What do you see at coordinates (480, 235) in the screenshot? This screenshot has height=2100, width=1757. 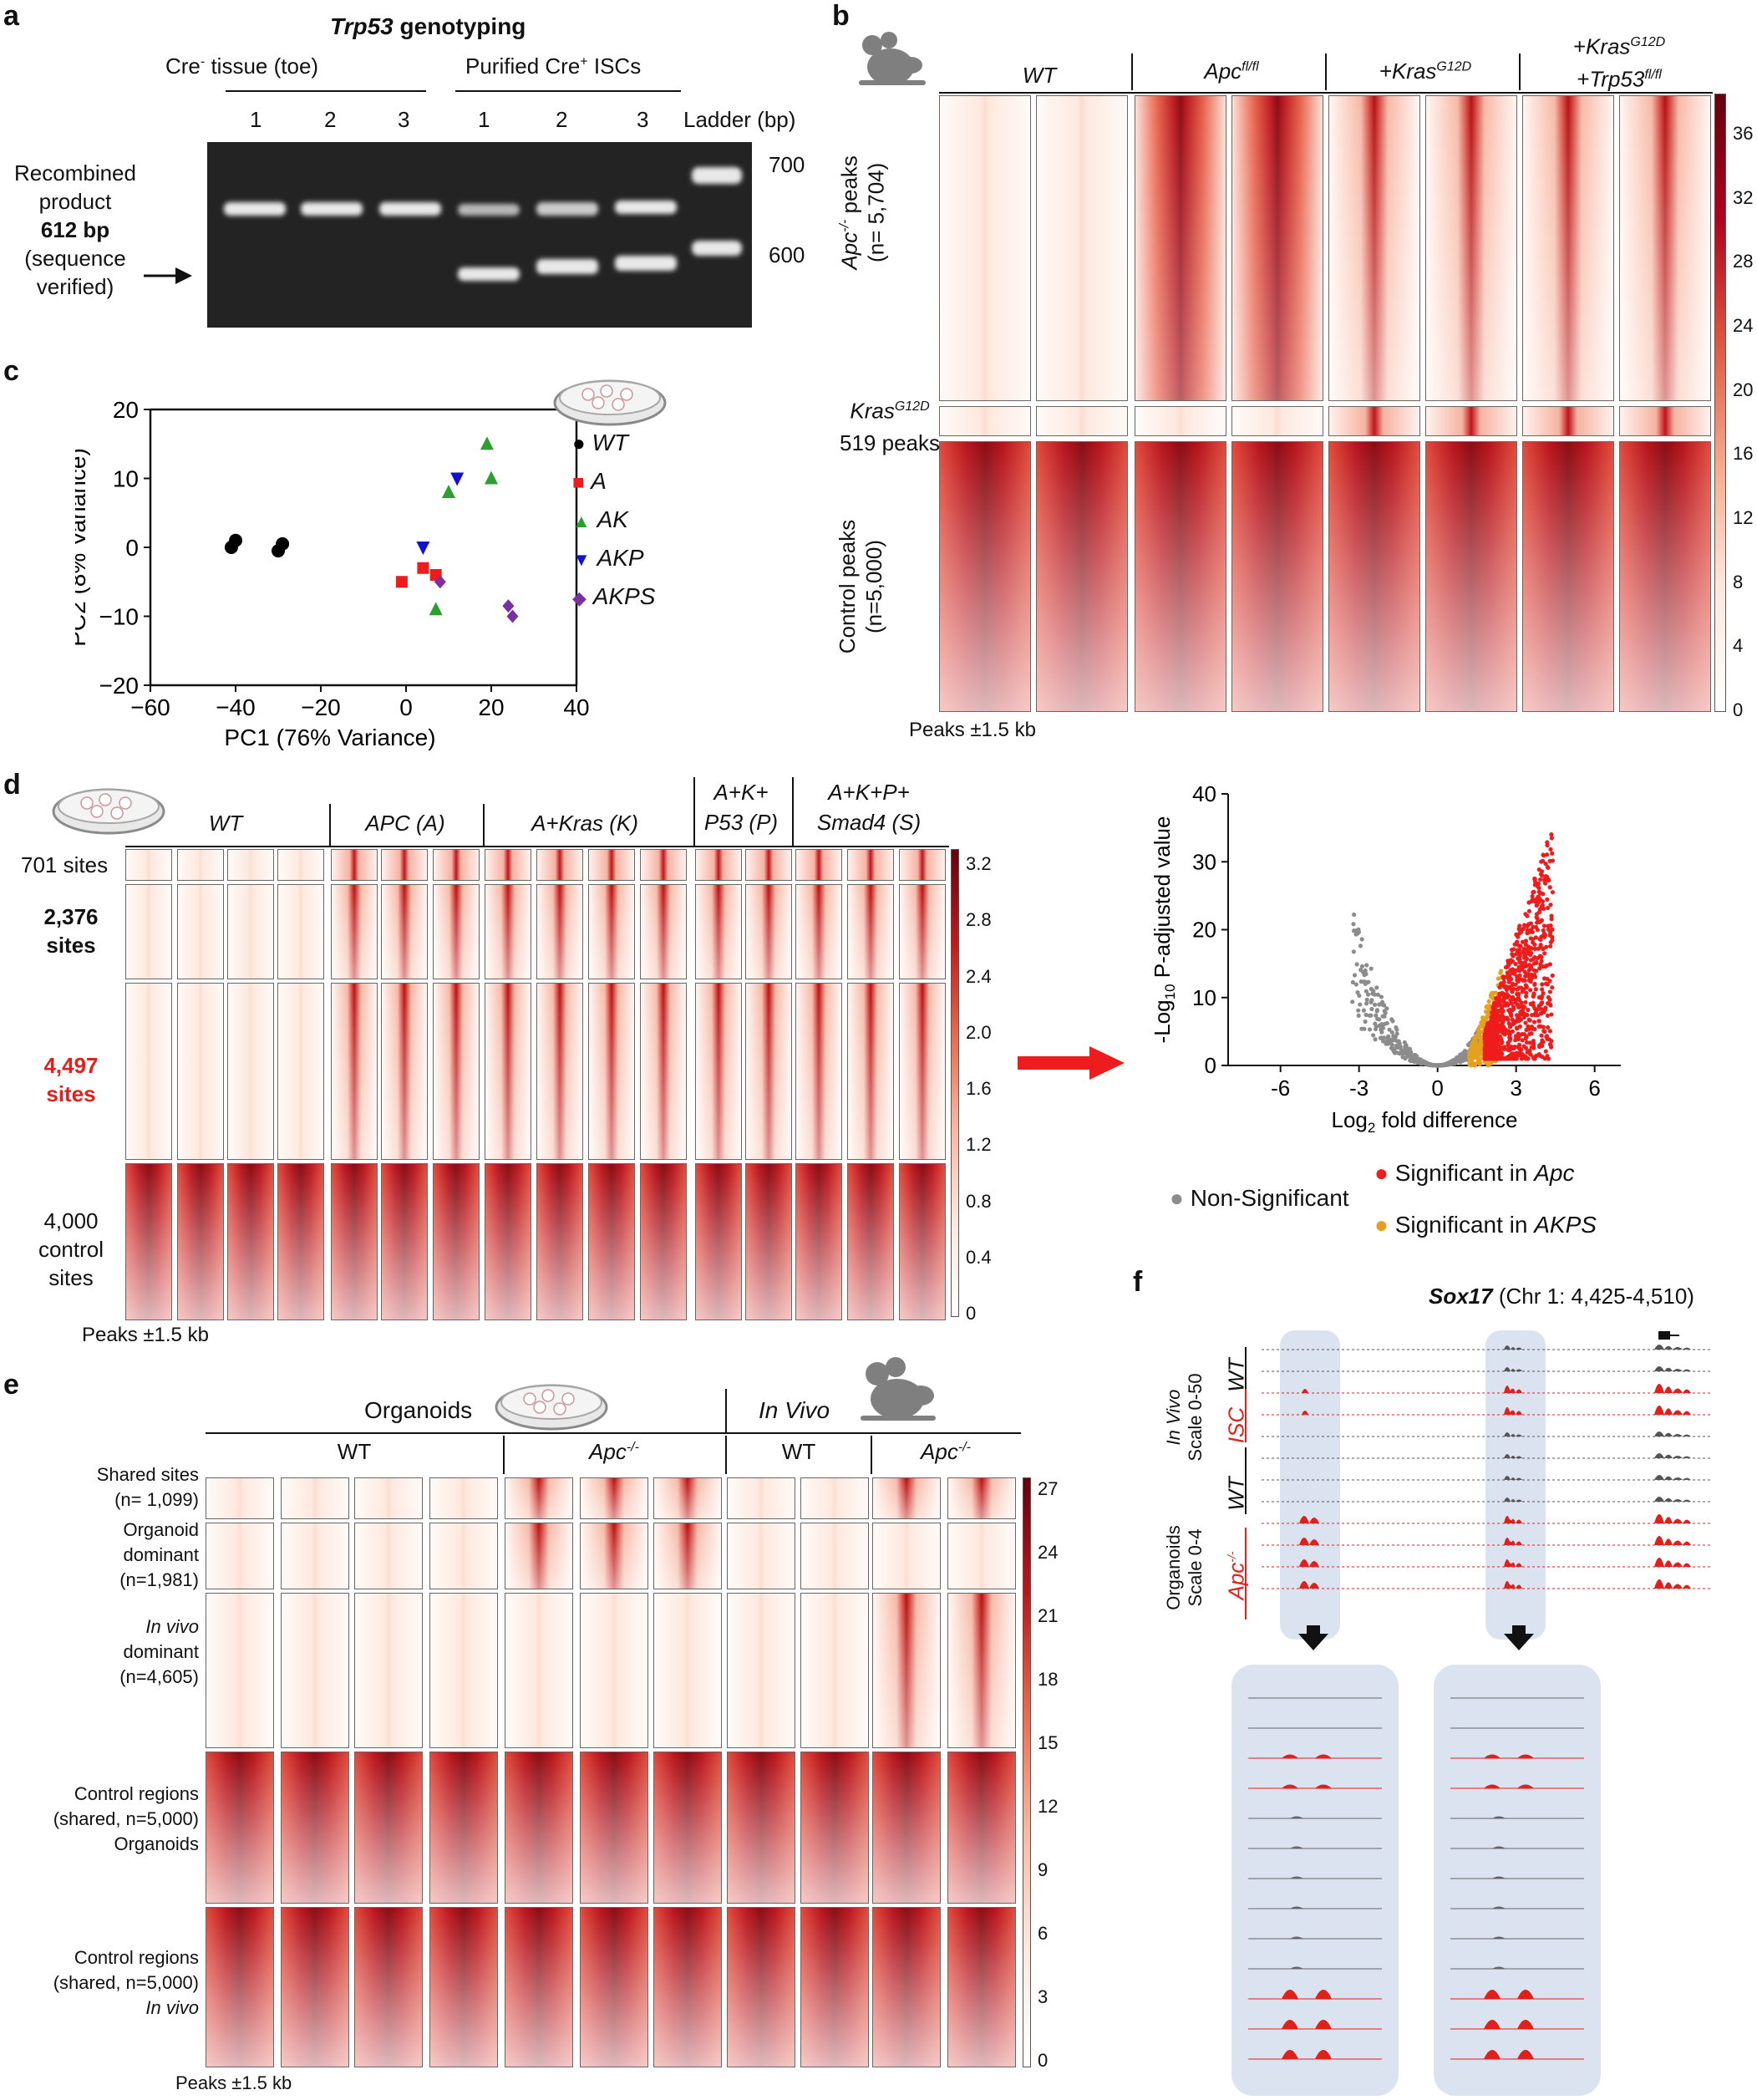 I see `gel-image` at bounding box center [480, 235].